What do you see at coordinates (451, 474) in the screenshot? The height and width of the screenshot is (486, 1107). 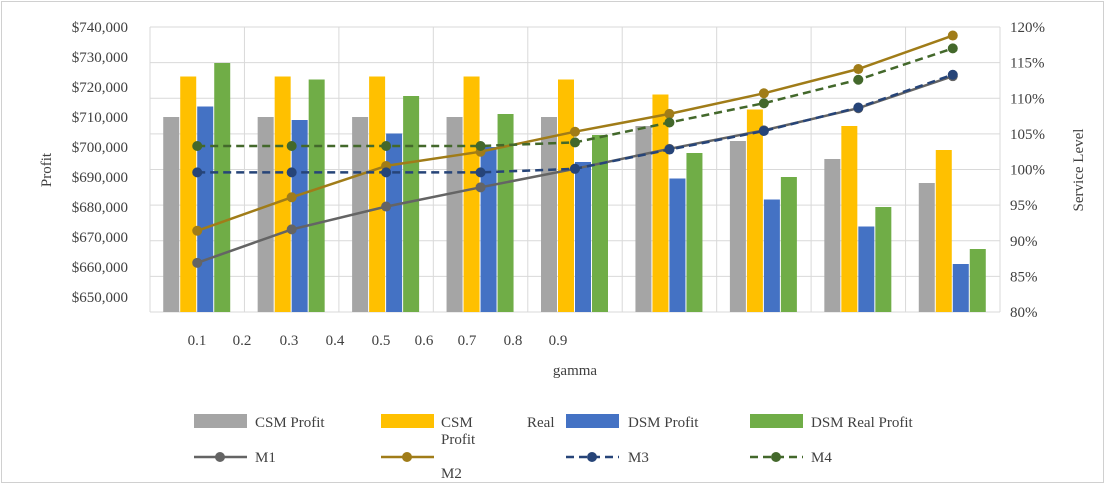 I see `legend-label: M2` at bounding box center [451, 474].